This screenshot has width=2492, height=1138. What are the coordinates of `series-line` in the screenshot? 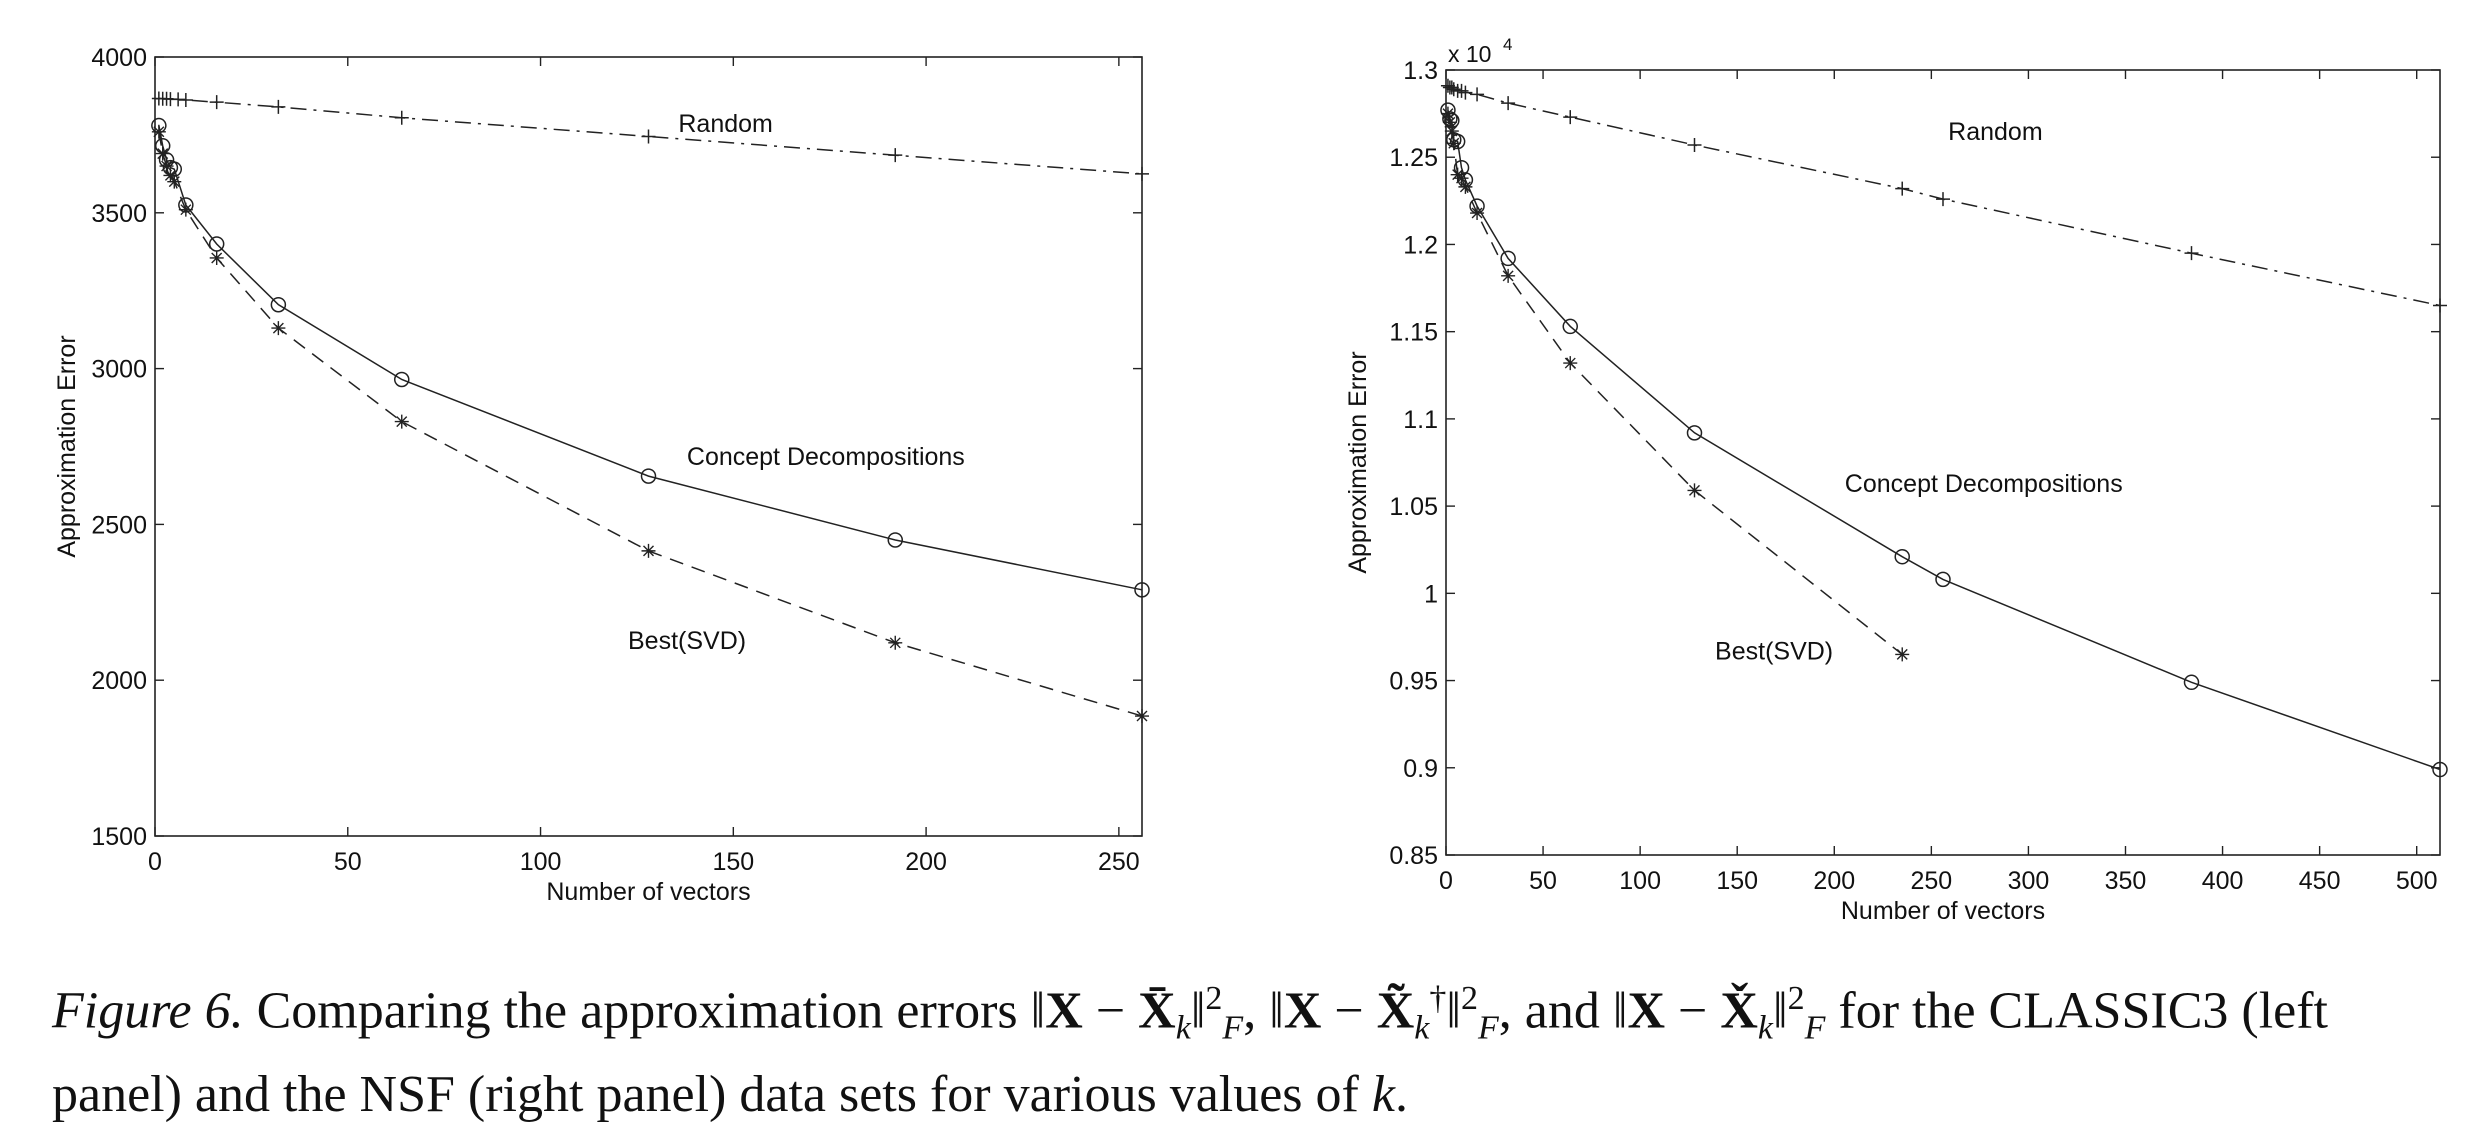 It's located at (1944, 196).